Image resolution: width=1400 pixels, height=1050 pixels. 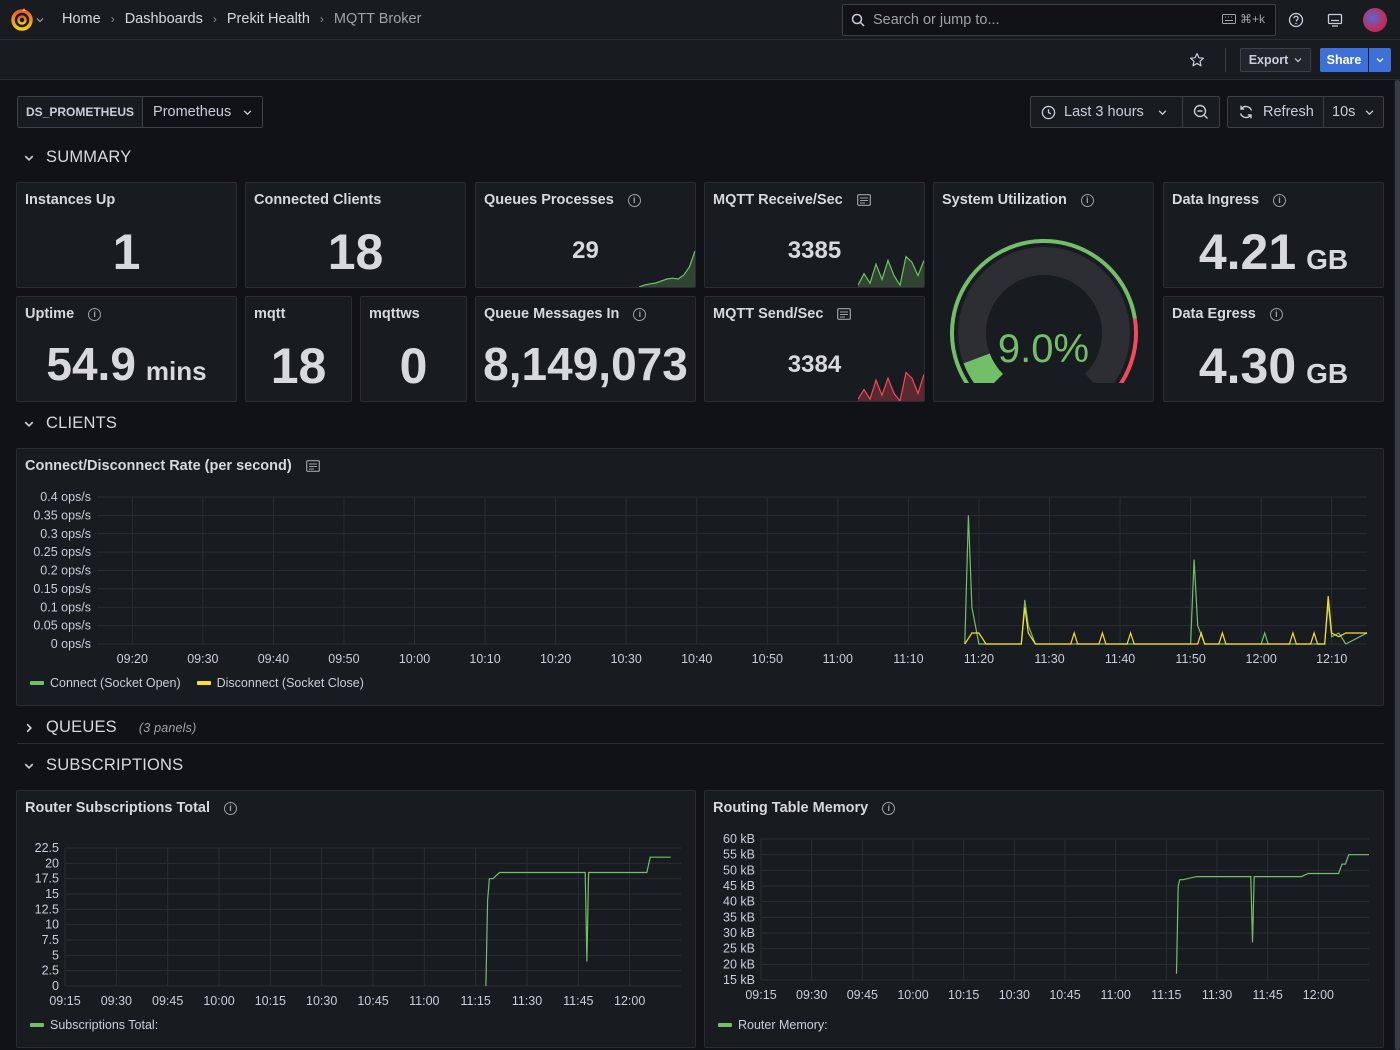 I want to click on legend: Router Memory:, so click(x=773, y=1025).